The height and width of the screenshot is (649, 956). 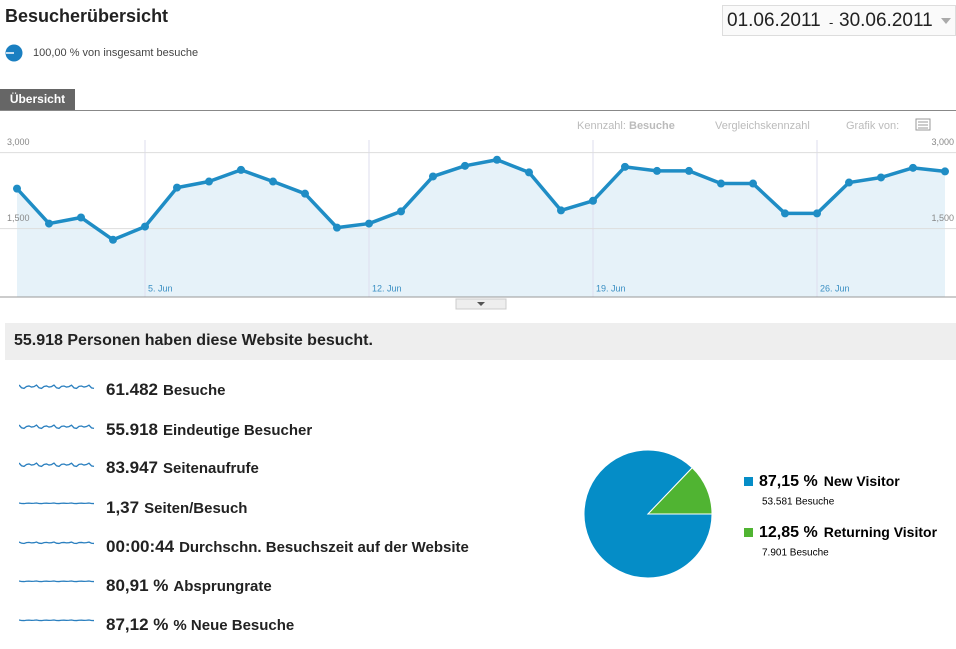 I want to click on metric: 83.947 Seitenaufrufe, so click(x=182, y=468).